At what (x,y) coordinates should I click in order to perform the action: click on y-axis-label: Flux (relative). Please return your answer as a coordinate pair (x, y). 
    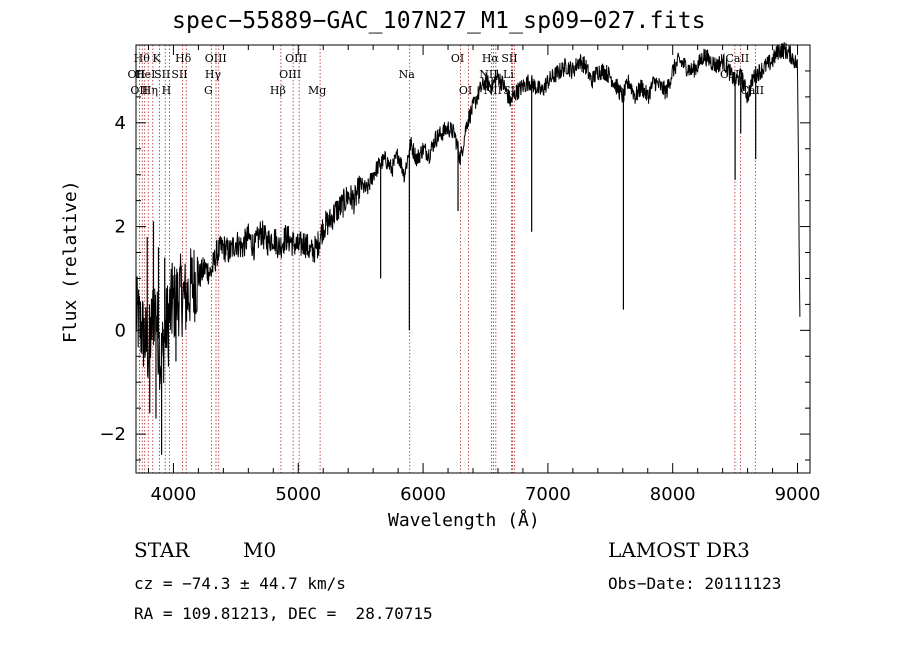
    Looking at the image, I should click on (70, 261).